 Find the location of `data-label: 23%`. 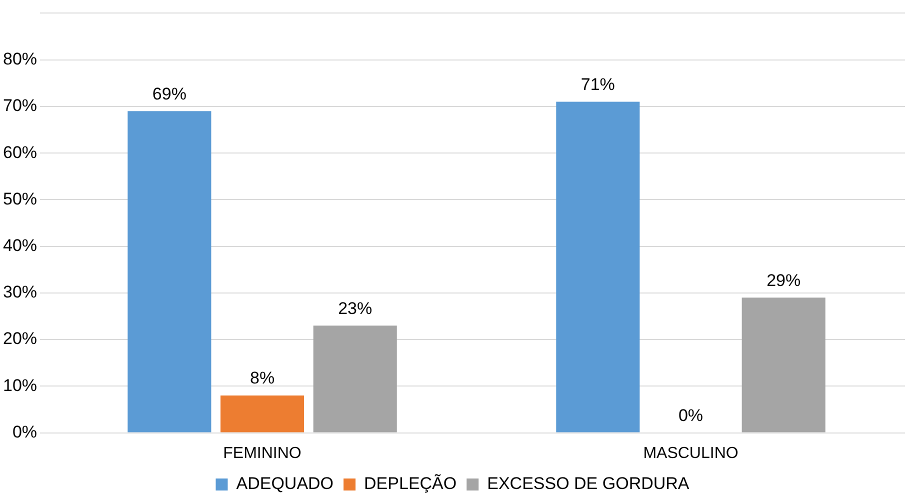

data-label: 23% is located at coordinates (355, 308).